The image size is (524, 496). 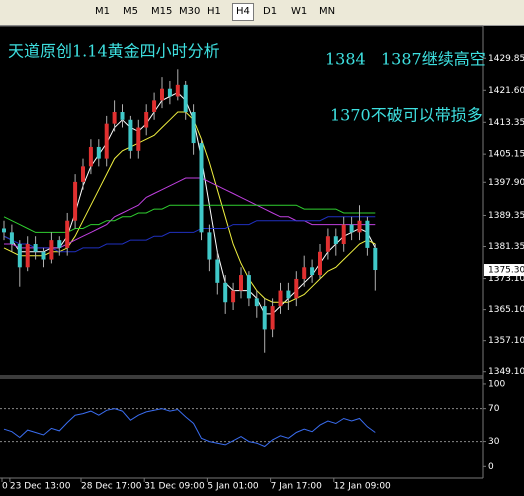 What do you see at coordinates (494, 409) in the screenshot?
I see `y-tick-label: 70` at bounding box center [494, 409].